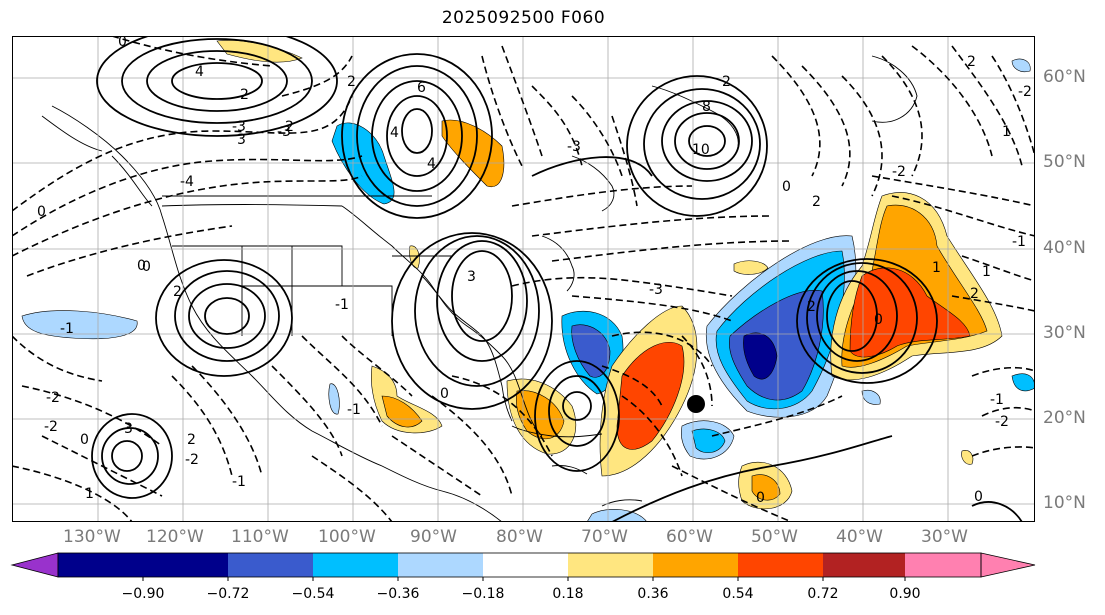 This screenshot has height=615, width=1105. I want to click on contour-label: 10, so click(701, 150).